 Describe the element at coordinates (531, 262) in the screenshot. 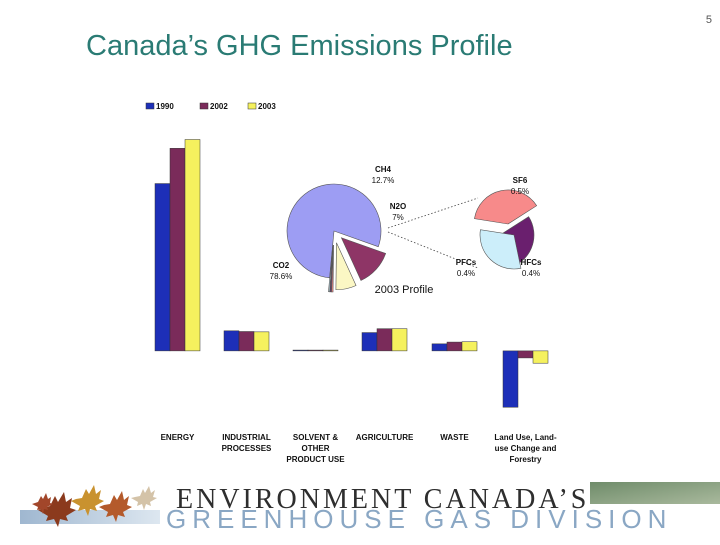

I see `pie-label-HFCs: HFCs` at that location.